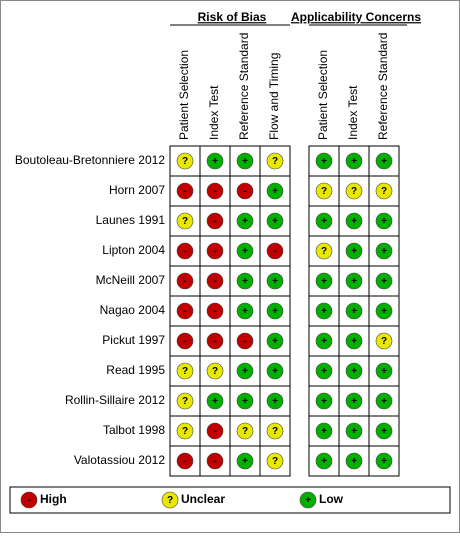 The image size is (460, 538). I want to click on legend-symbol: +, so click(308, 500).